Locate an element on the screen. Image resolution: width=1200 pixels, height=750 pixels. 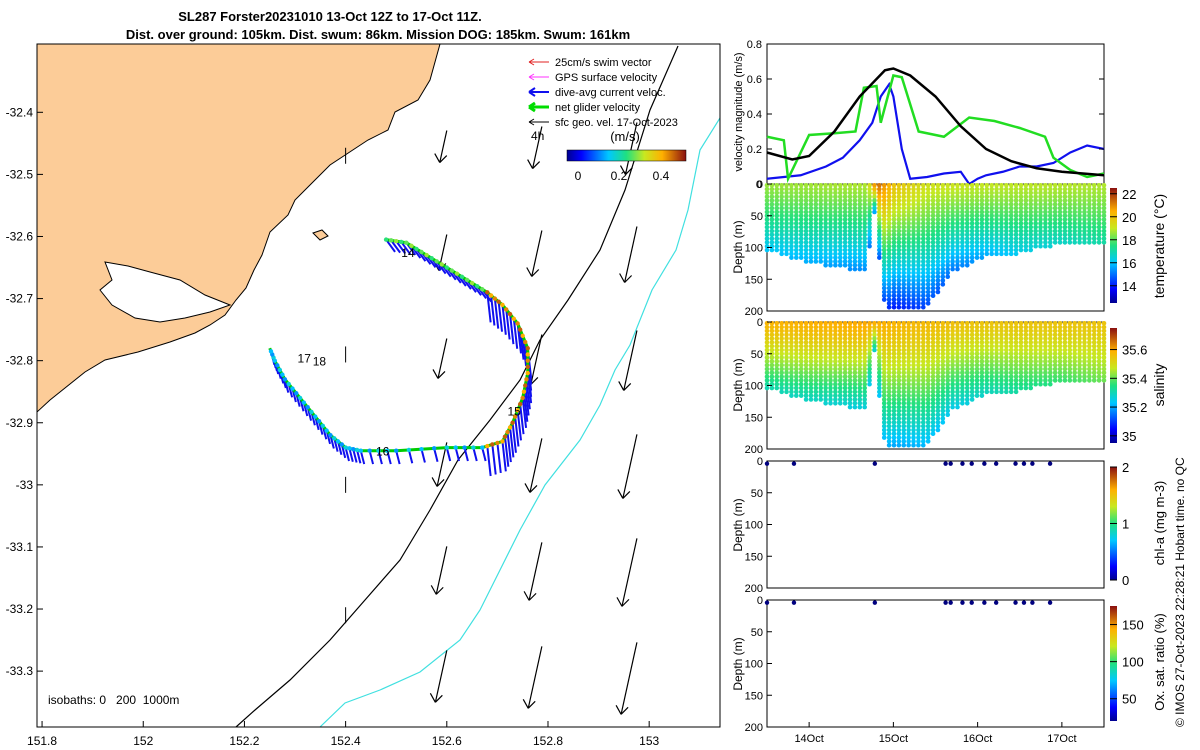
speed-series-net is located at coordinates (935, 129).